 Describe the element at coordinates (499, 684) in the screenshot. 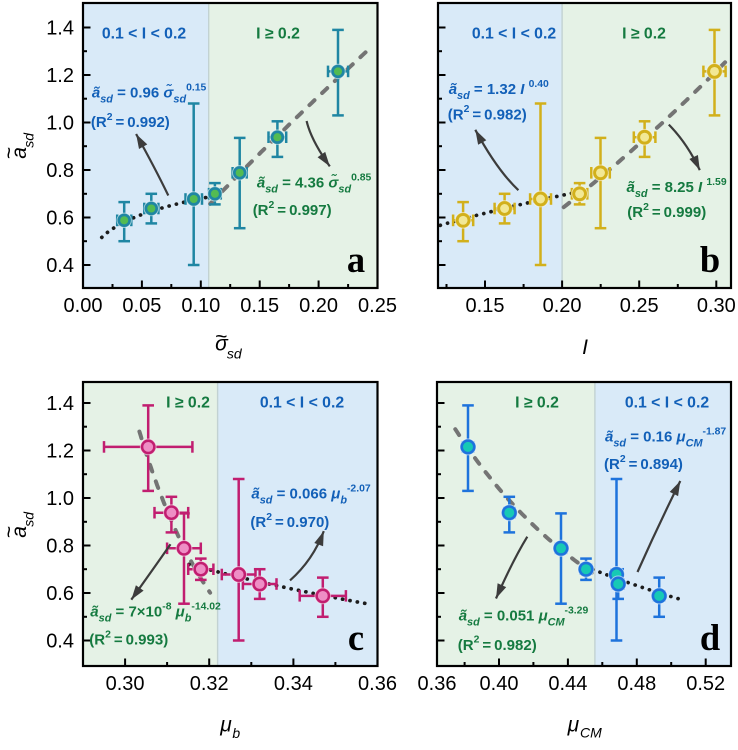

I see `svg-text: 0.40` at that location.